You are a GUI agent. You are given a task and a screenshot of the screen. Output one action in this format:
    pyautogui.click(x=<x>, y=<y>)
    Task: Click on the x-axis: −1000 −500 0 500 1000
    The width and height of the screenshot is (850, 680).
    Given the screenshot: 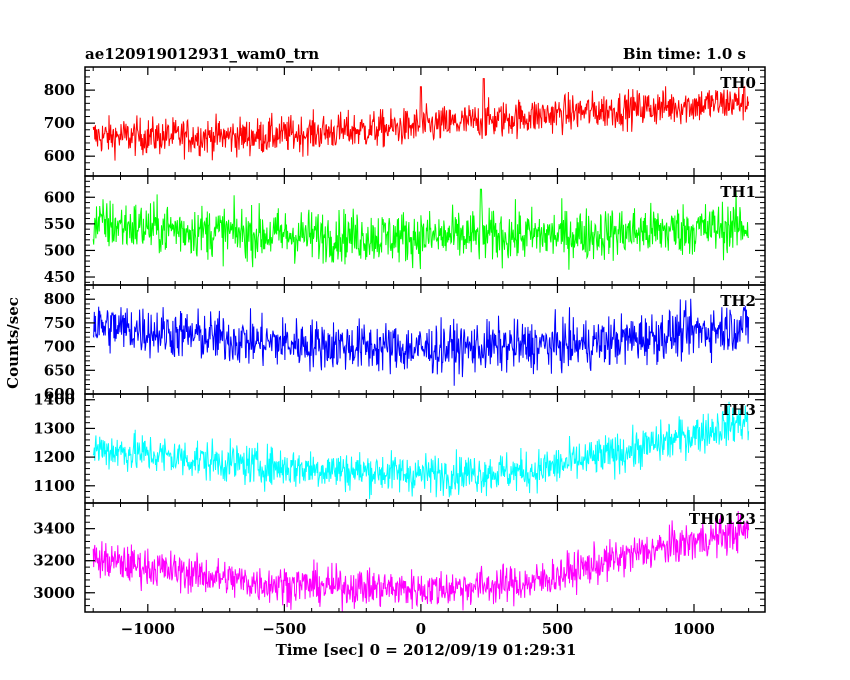 What is the action you would take?
    pyautogui.click(x=418, y=629)
    